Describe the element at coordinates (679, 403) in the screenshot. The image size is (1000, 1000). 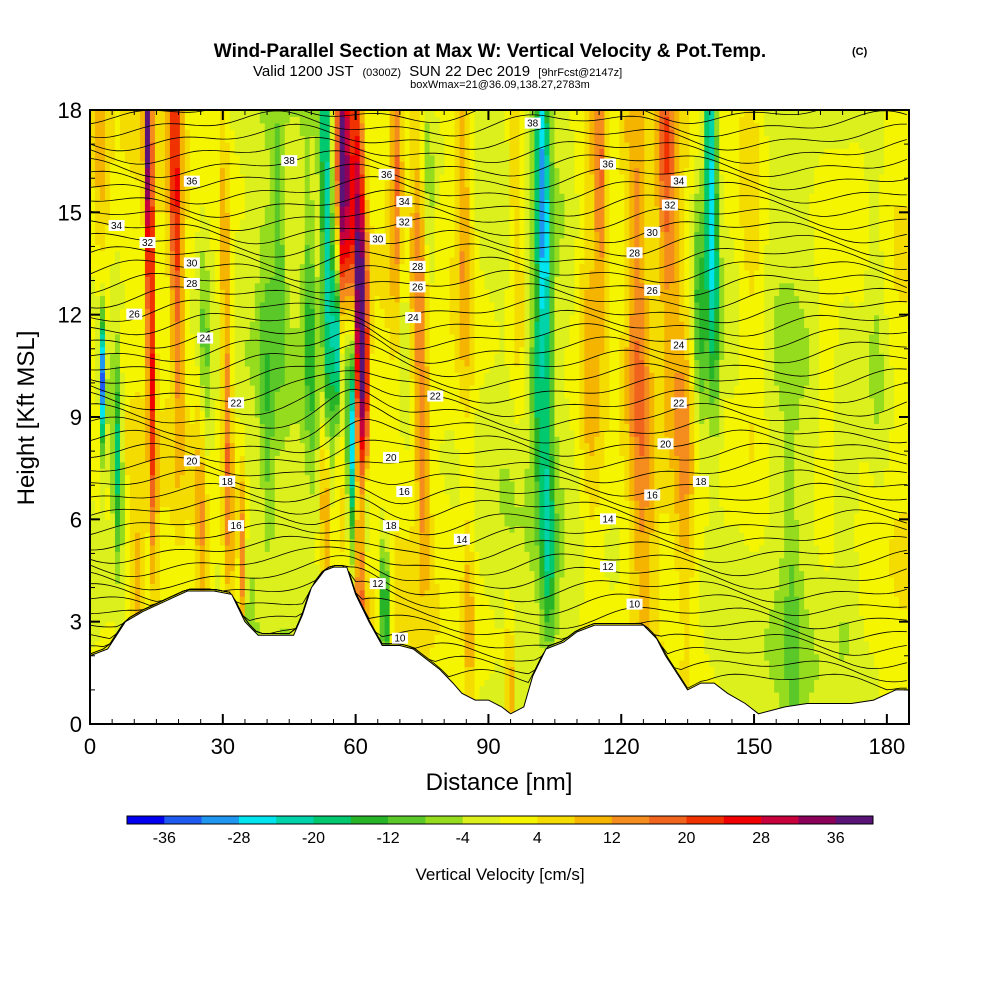
I see `isotherm-label-text: 22` at that location.